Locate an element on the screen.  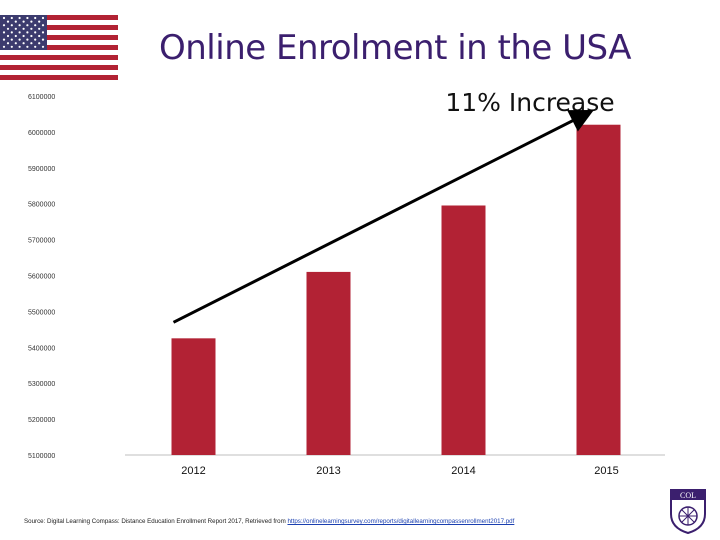
bar-2015 is located at coordinates (598, 289).